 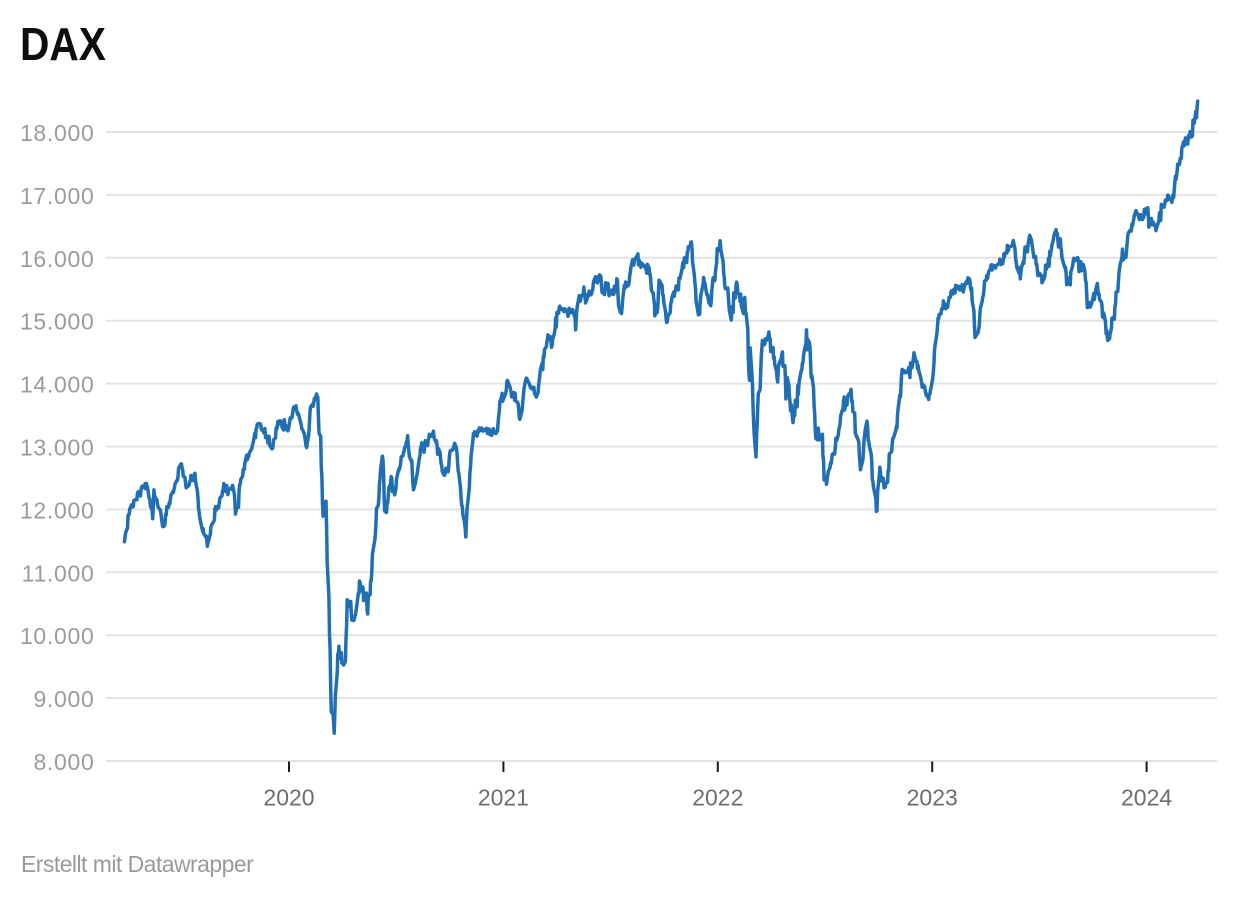 What do you see at coordinates (57, 196) in the screenshot?
I see `svg-text: 17.000` at bounding box center [57, 196].